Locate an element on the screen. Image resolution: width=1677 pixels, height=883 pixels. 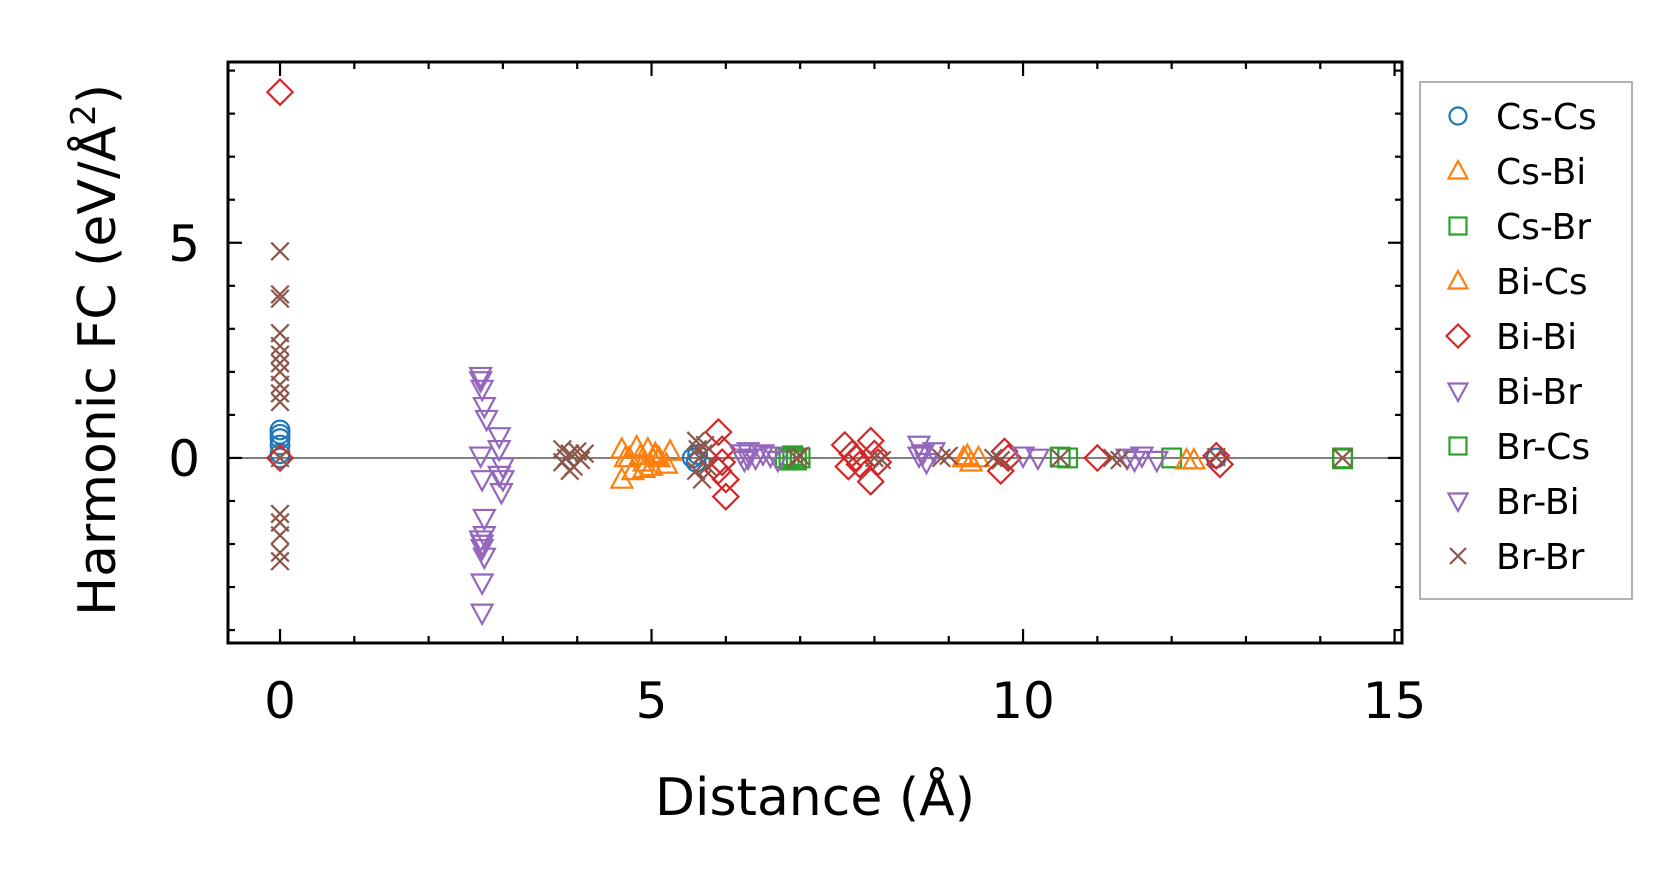
legend-label: Br-Br is located at coordinates (1540, 557).